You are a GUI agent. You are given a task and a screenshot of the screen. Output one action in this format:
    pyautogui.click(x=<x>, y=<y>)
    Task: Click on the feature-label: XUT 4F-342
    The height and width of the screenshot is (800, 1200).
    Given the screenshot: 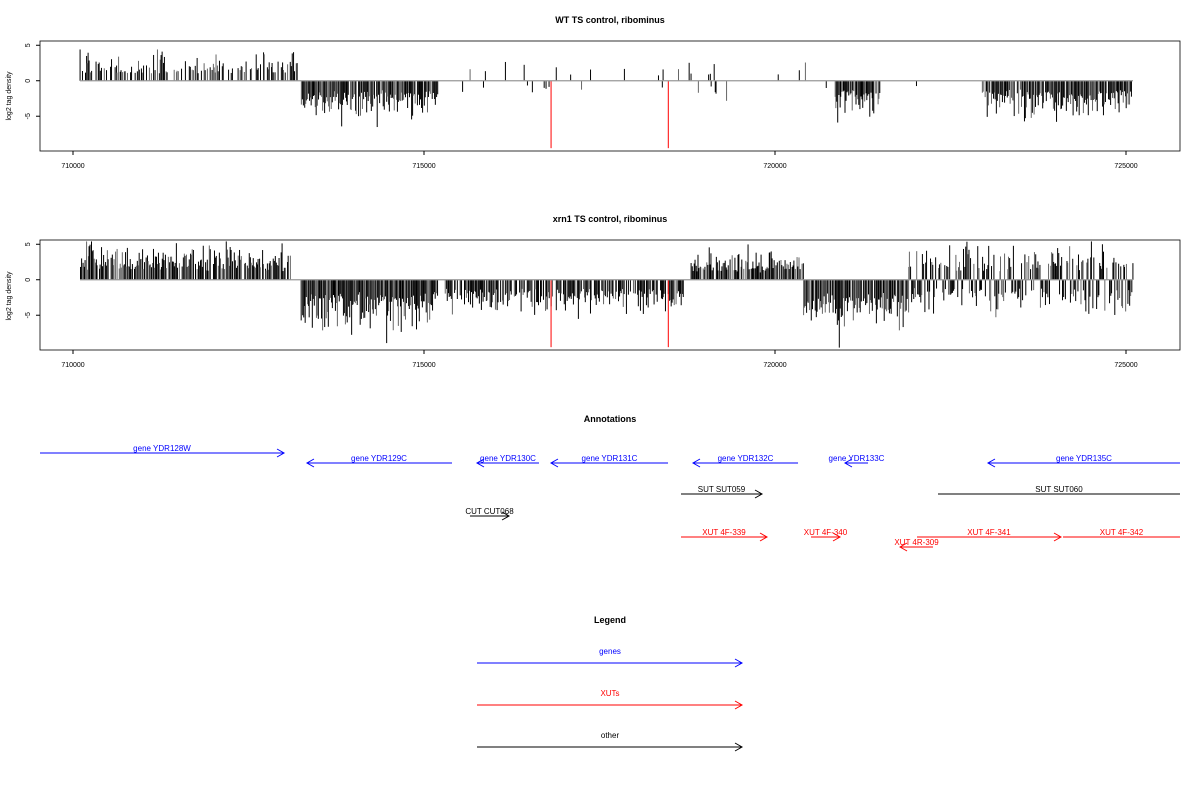 What is the action you would take?
    pyautogui.click(x=1122, y=532)
    